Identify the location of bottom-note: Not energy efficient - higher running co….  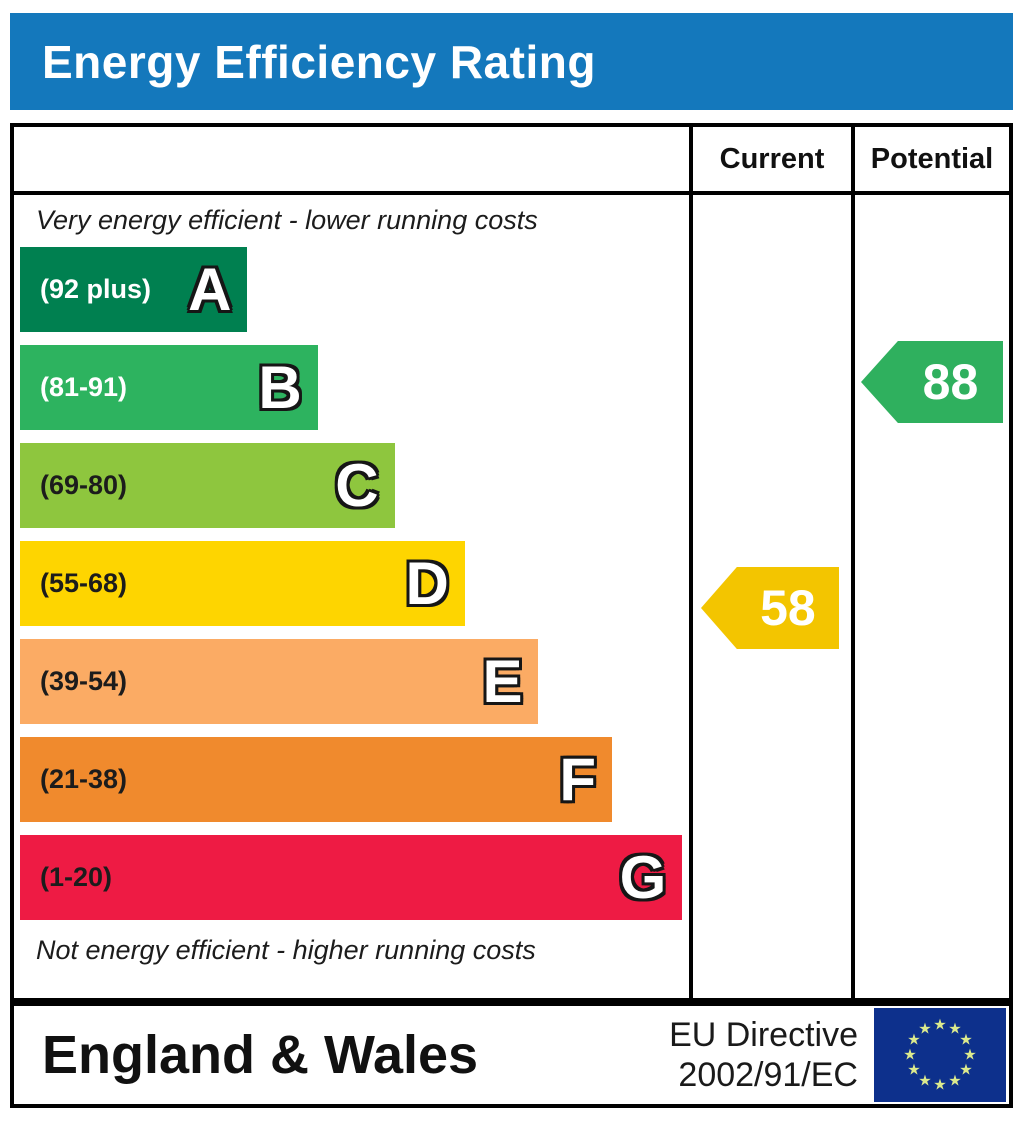
(286, 950).